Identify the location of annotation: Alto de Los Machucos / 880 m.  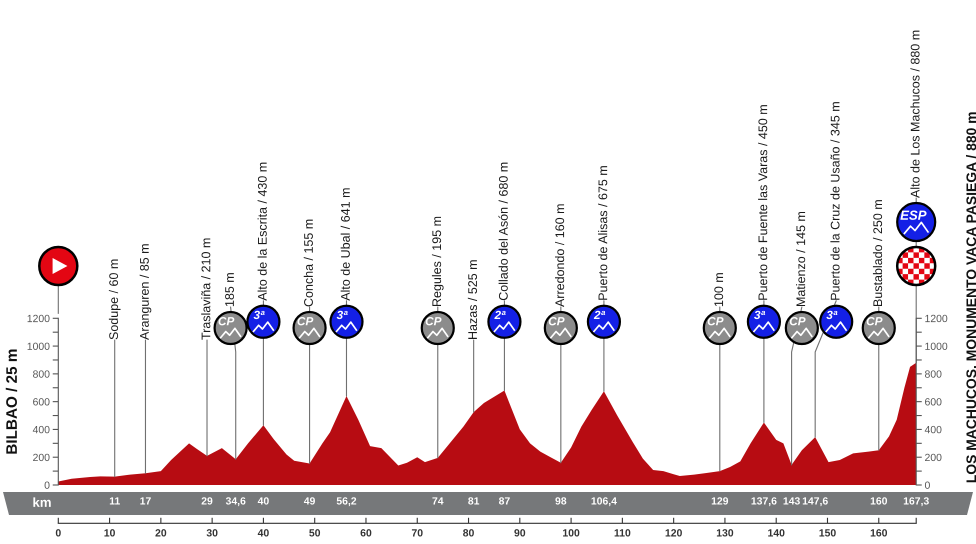
(915, 114).